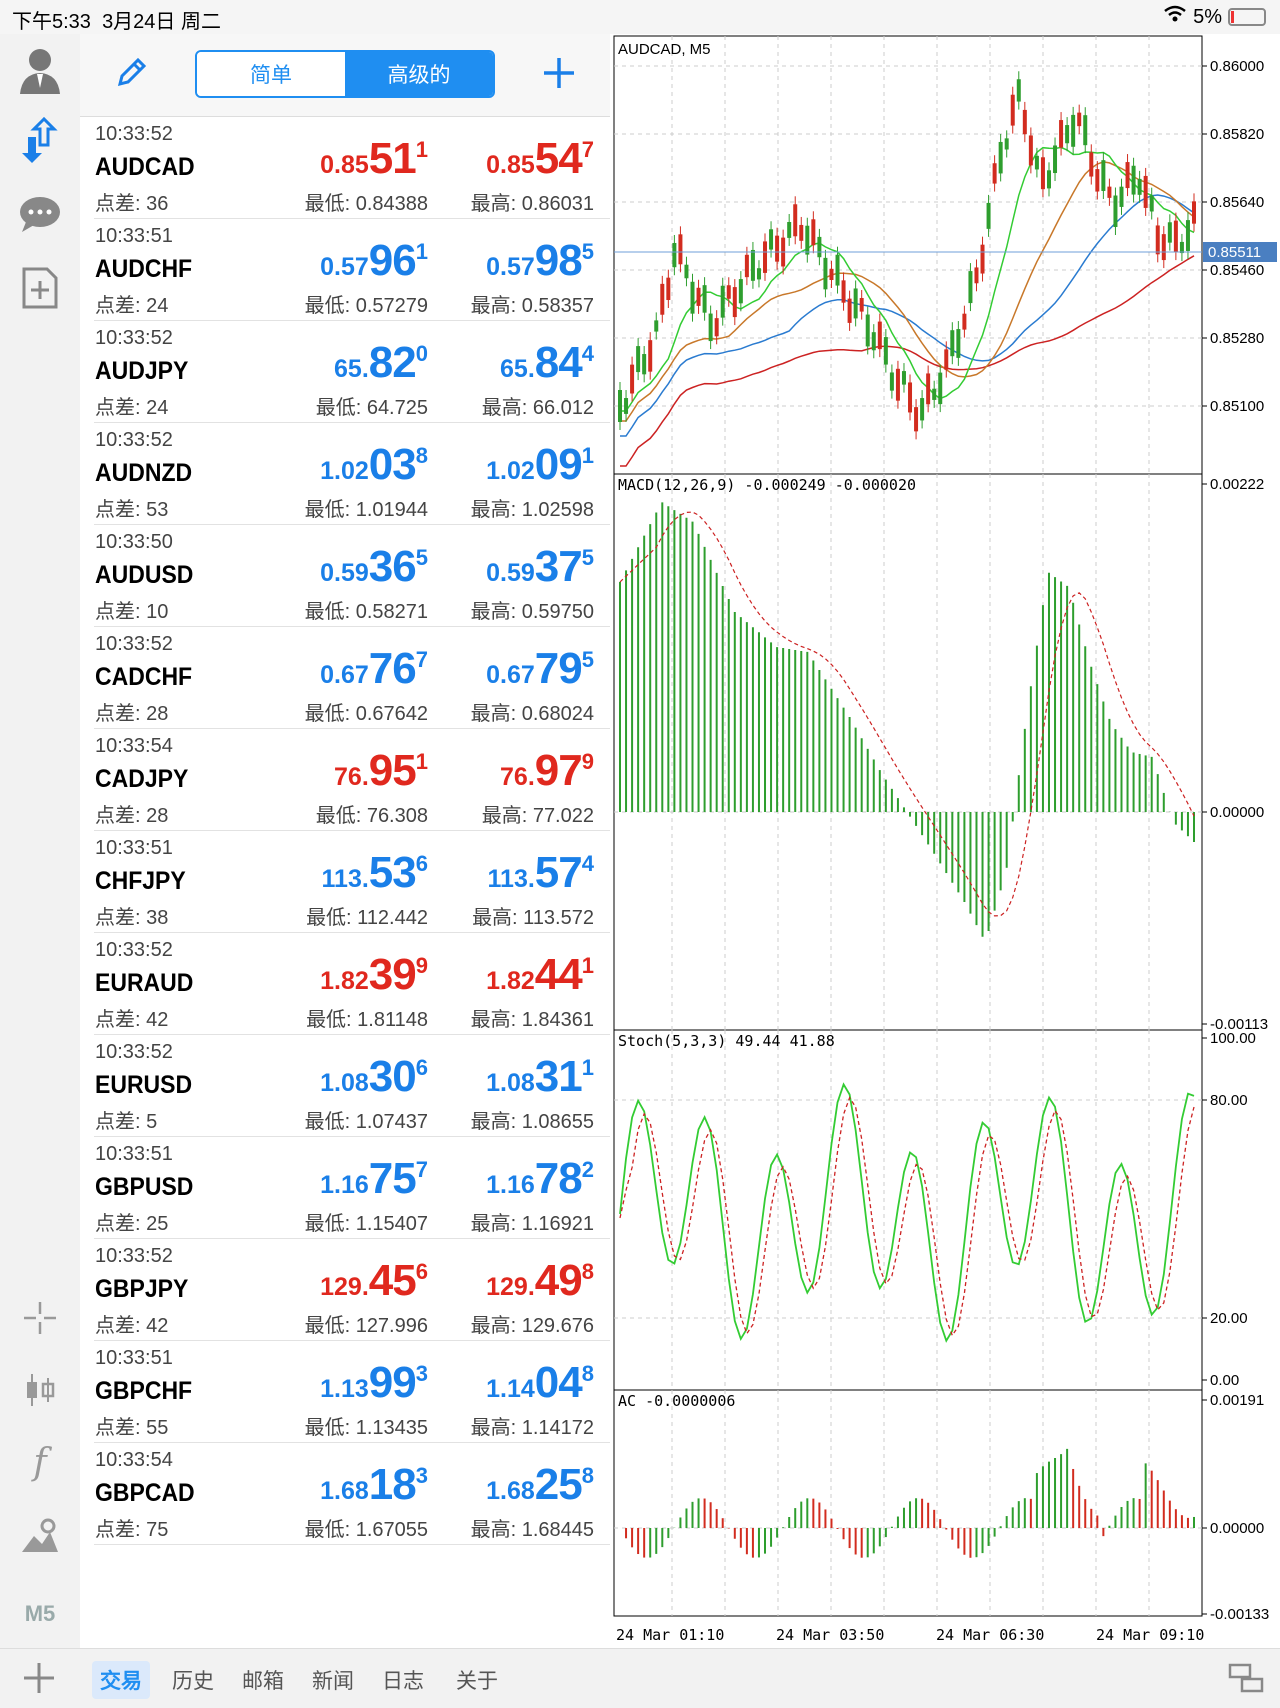  What do you see at coordinates (366, 510) in the screenshot?
I see `quote-low: 最低: 1.01944` at bounding box center [366, 510].